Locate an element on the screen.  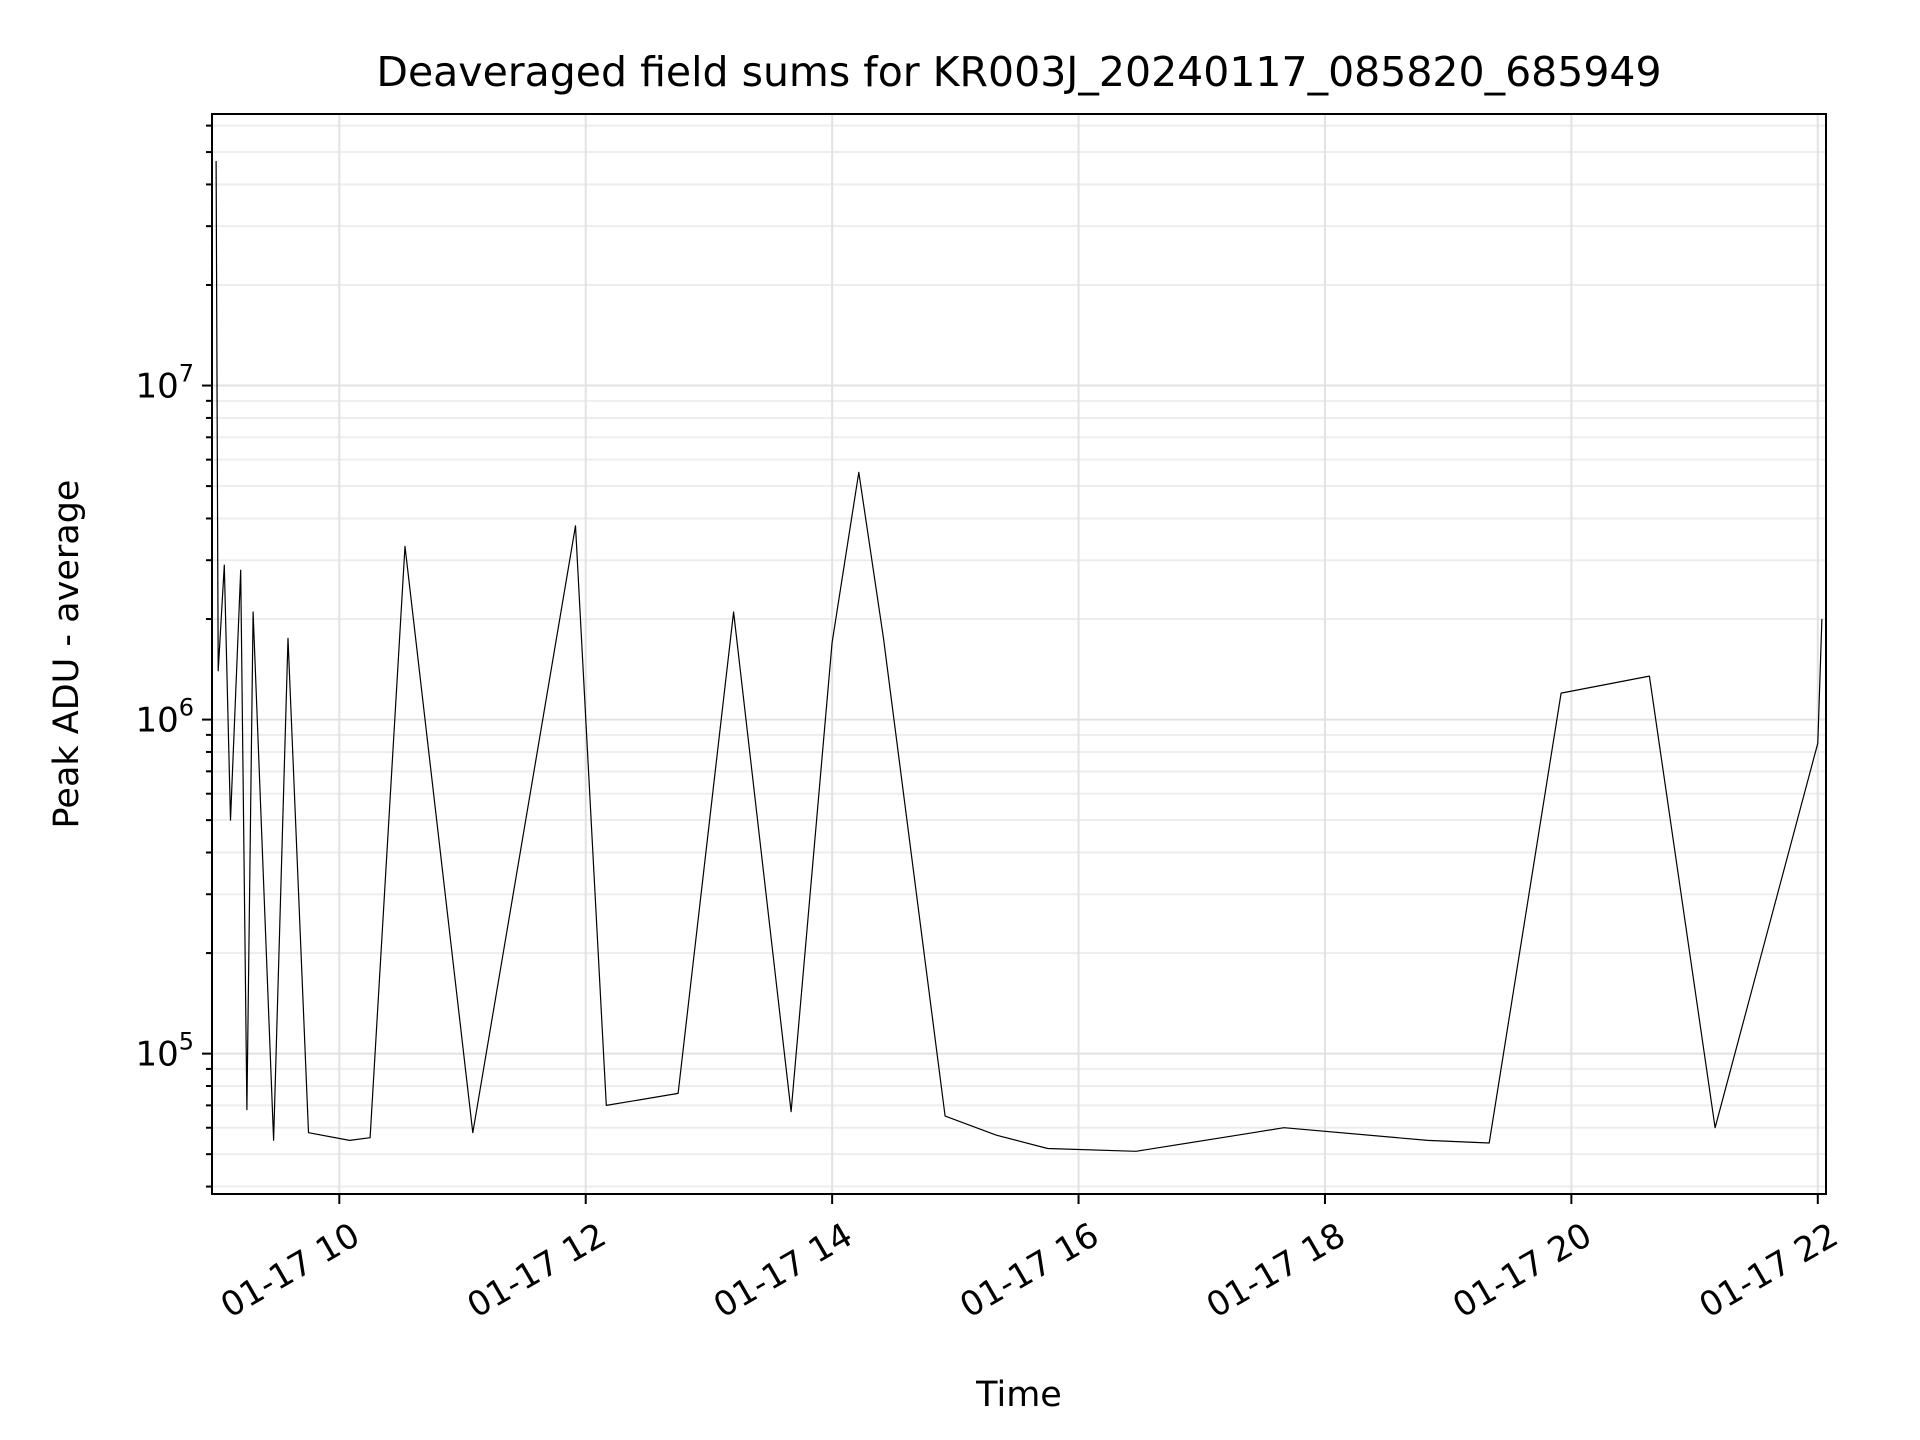
y-tick-label: 10⁵ is located at coordinates (164, 1051).